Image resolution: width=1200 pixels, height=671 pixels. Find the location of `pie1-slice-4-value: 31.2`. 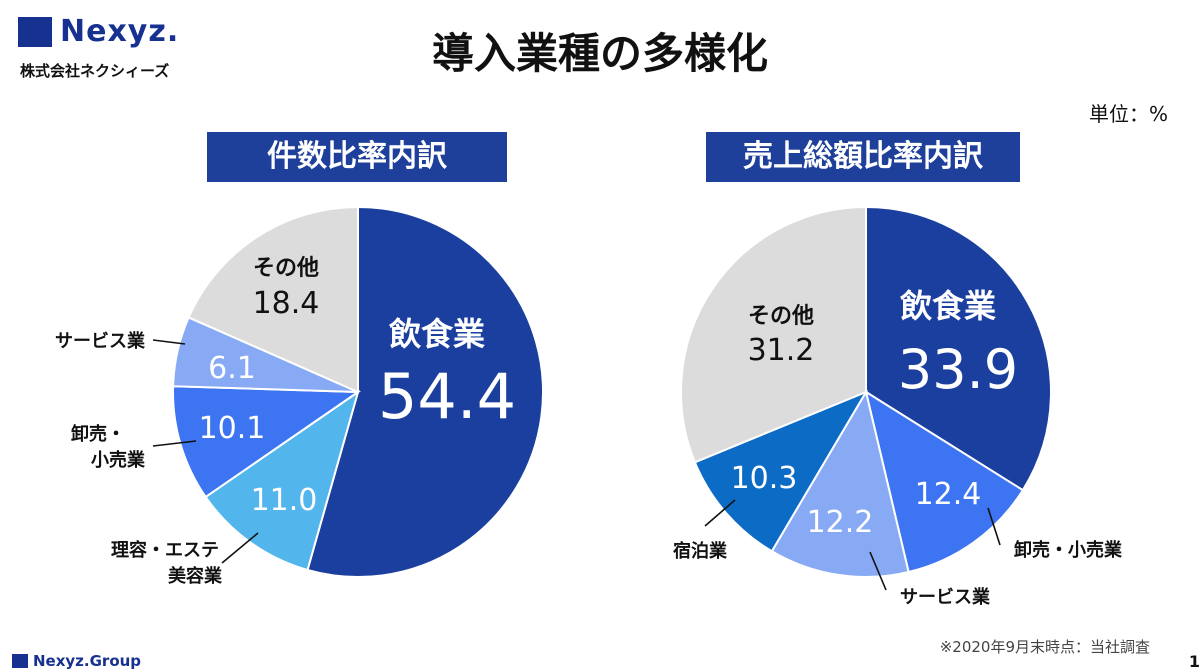

pie1-slice-4-value: 31.2 is located at coordinates (781, 350).